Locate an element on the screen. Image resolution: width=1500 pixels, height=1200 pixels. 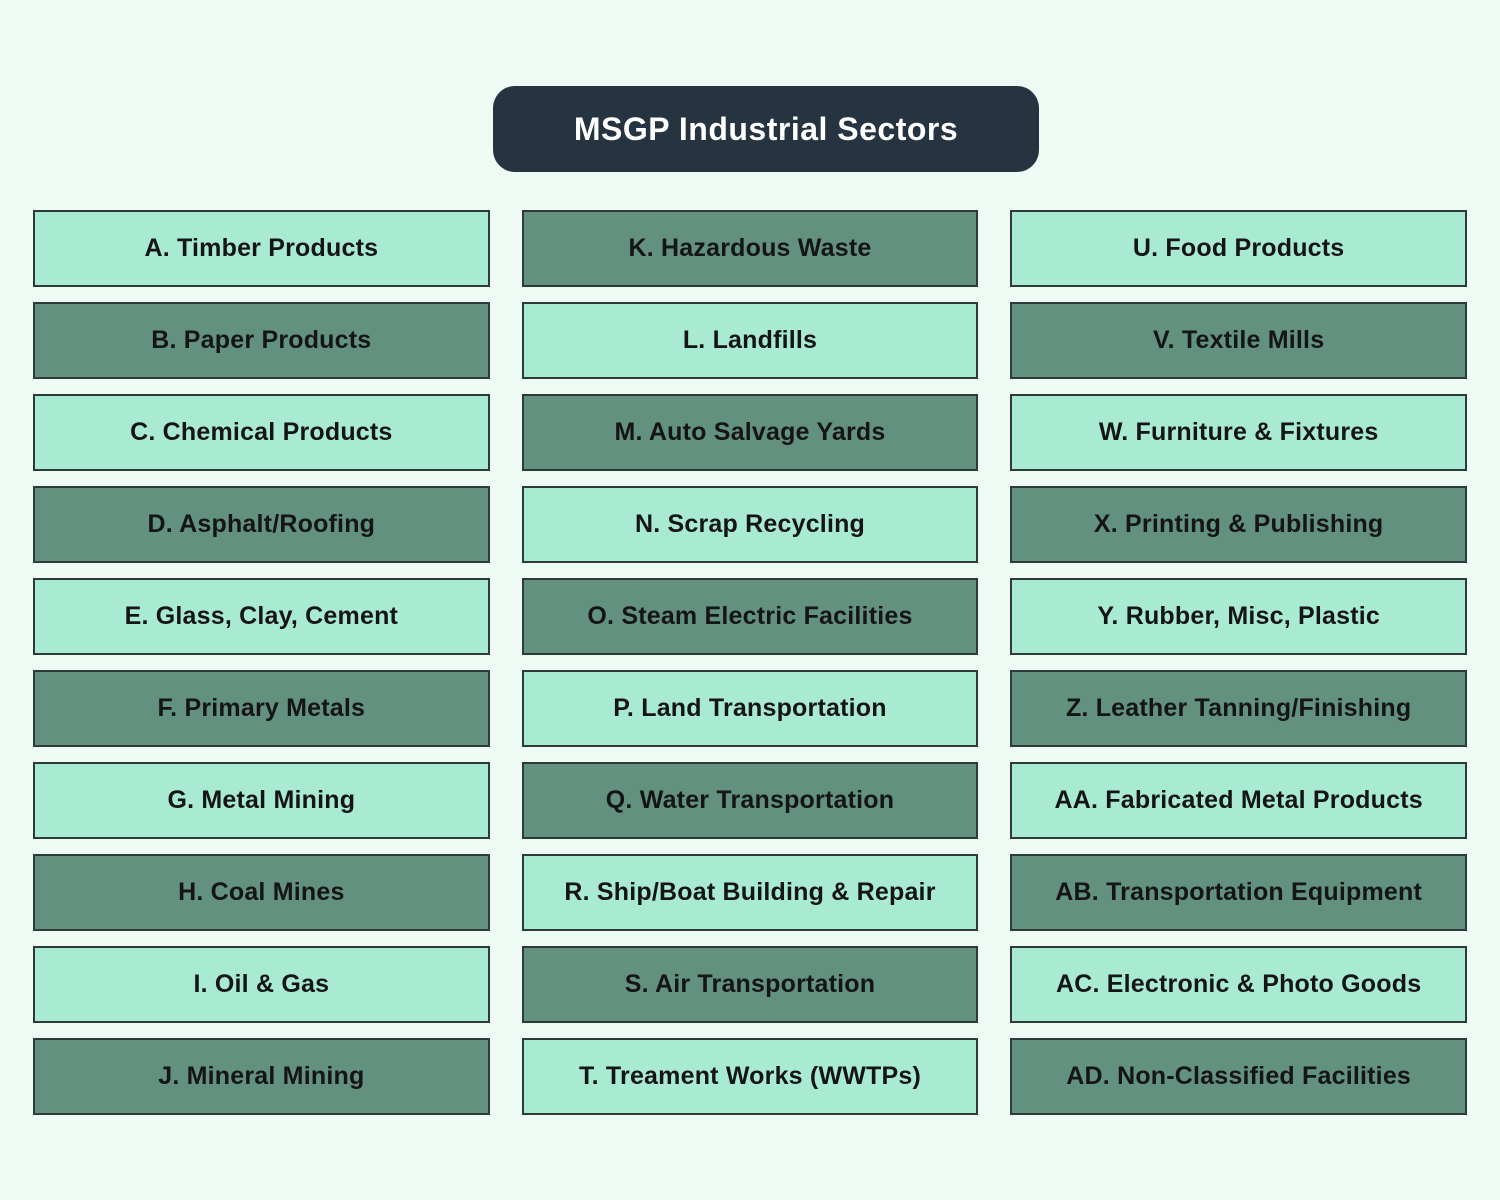
sector-box-k: K. Hazardous Waste is located at coordinates (750, 248).